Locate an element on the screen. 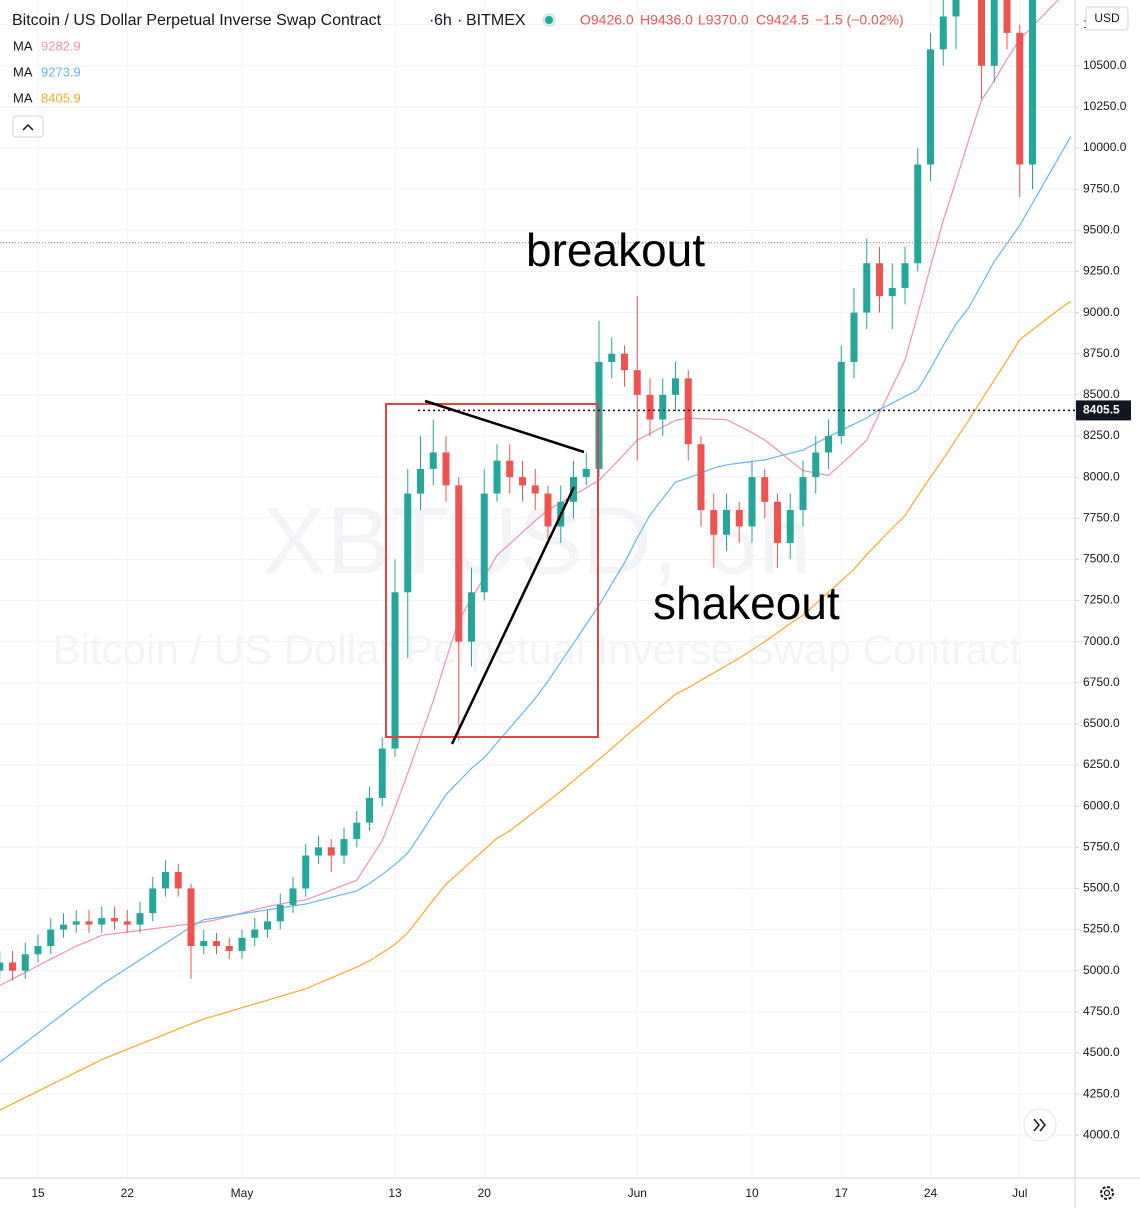 The width and height of the screenshot is (1140, 1208). exchange: BITMEX is located at coordinates (496, 20).